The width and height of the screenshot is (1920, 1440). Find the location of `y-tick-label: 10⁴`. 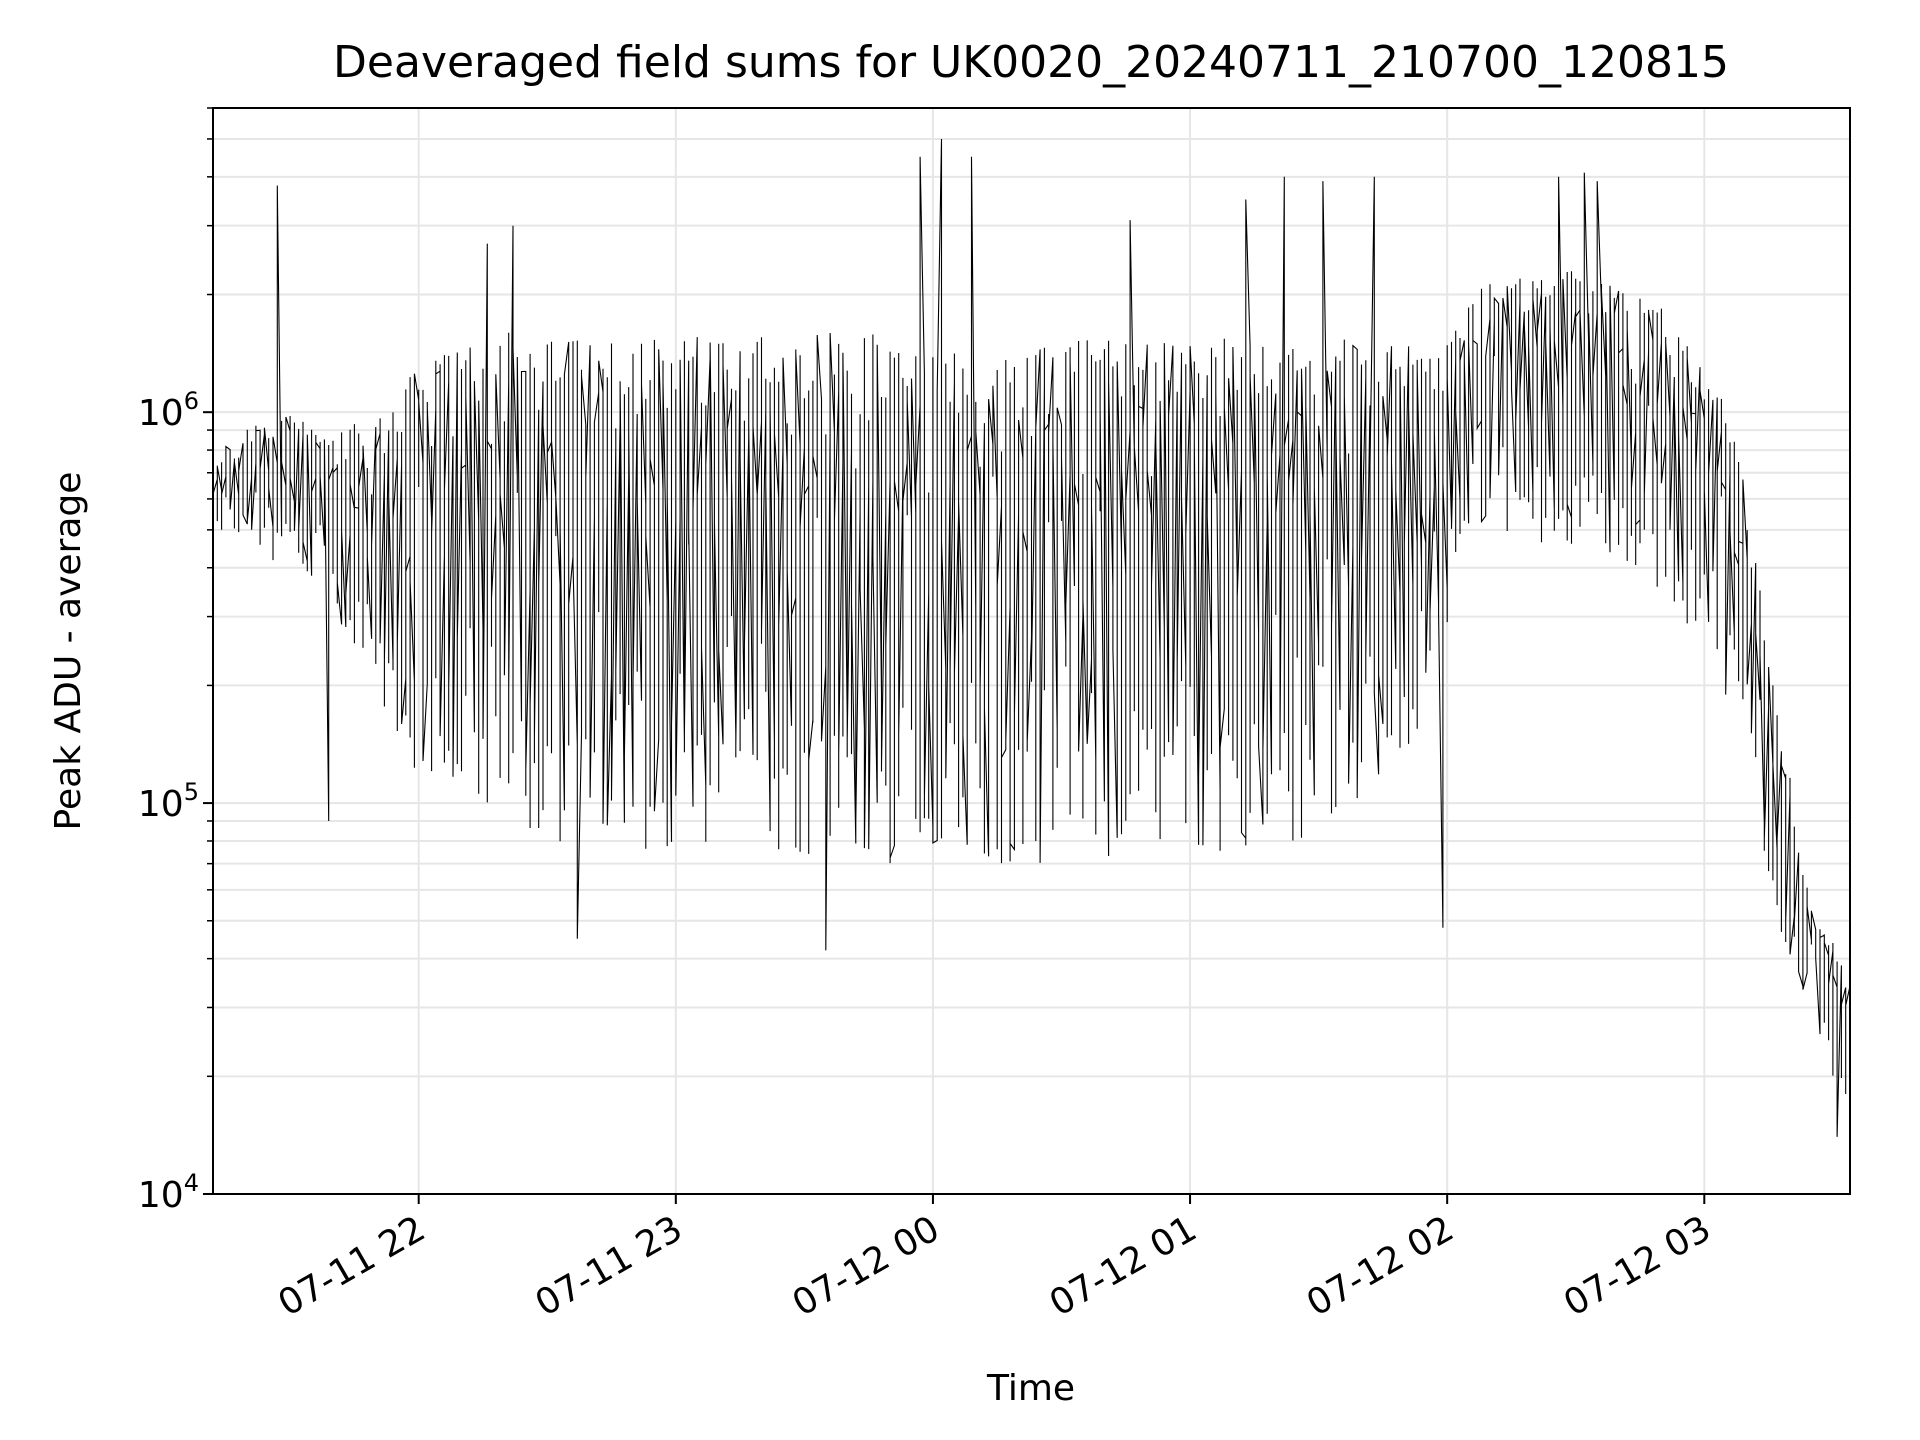

y-tick-label: 10⁴ is located at coordinates (168, 1192).